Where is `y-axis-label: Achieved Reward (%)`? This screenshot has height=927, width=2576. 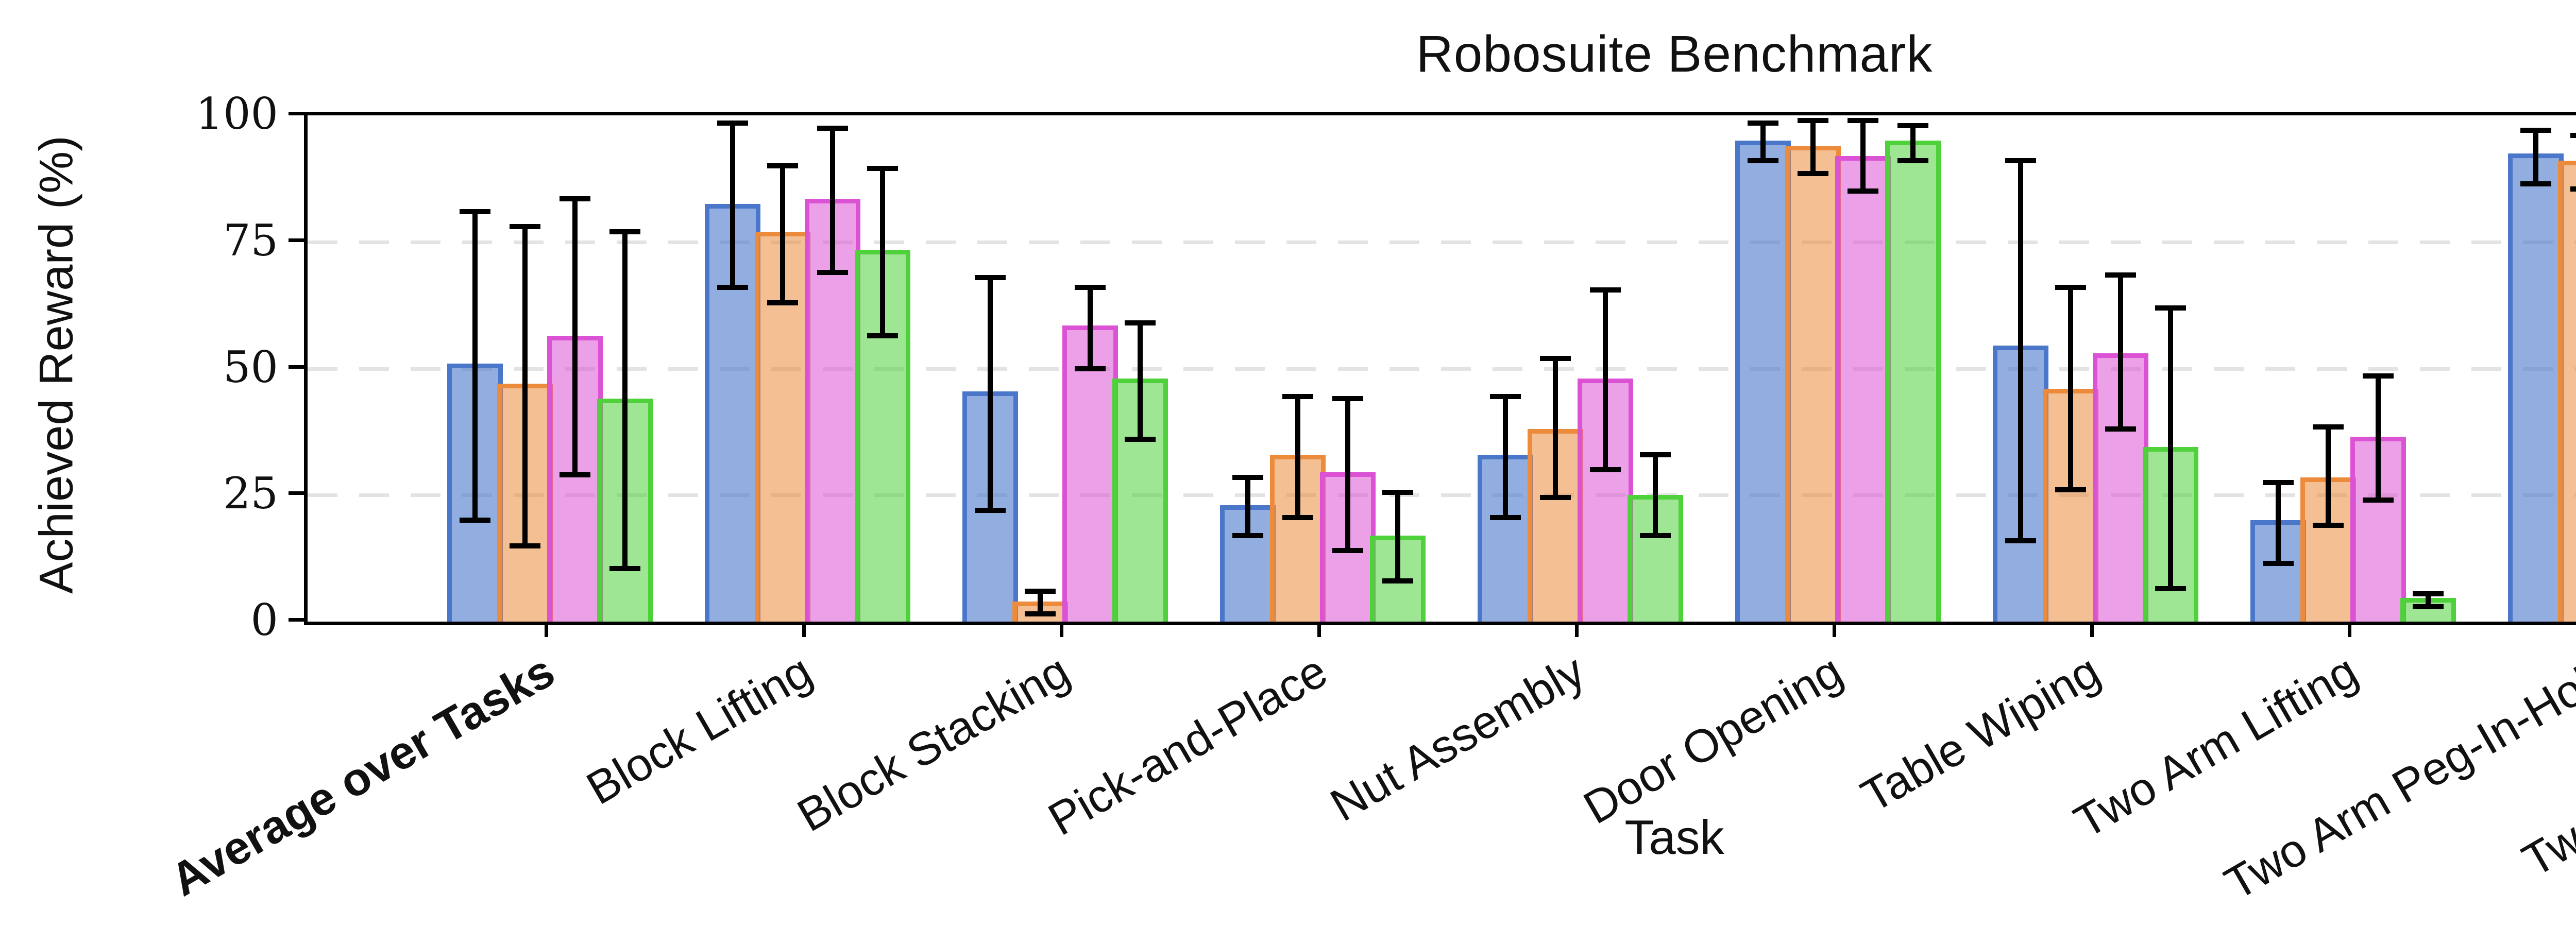
y-axis-label: Achieved Reward (%) is located at coordinates (56, 364).